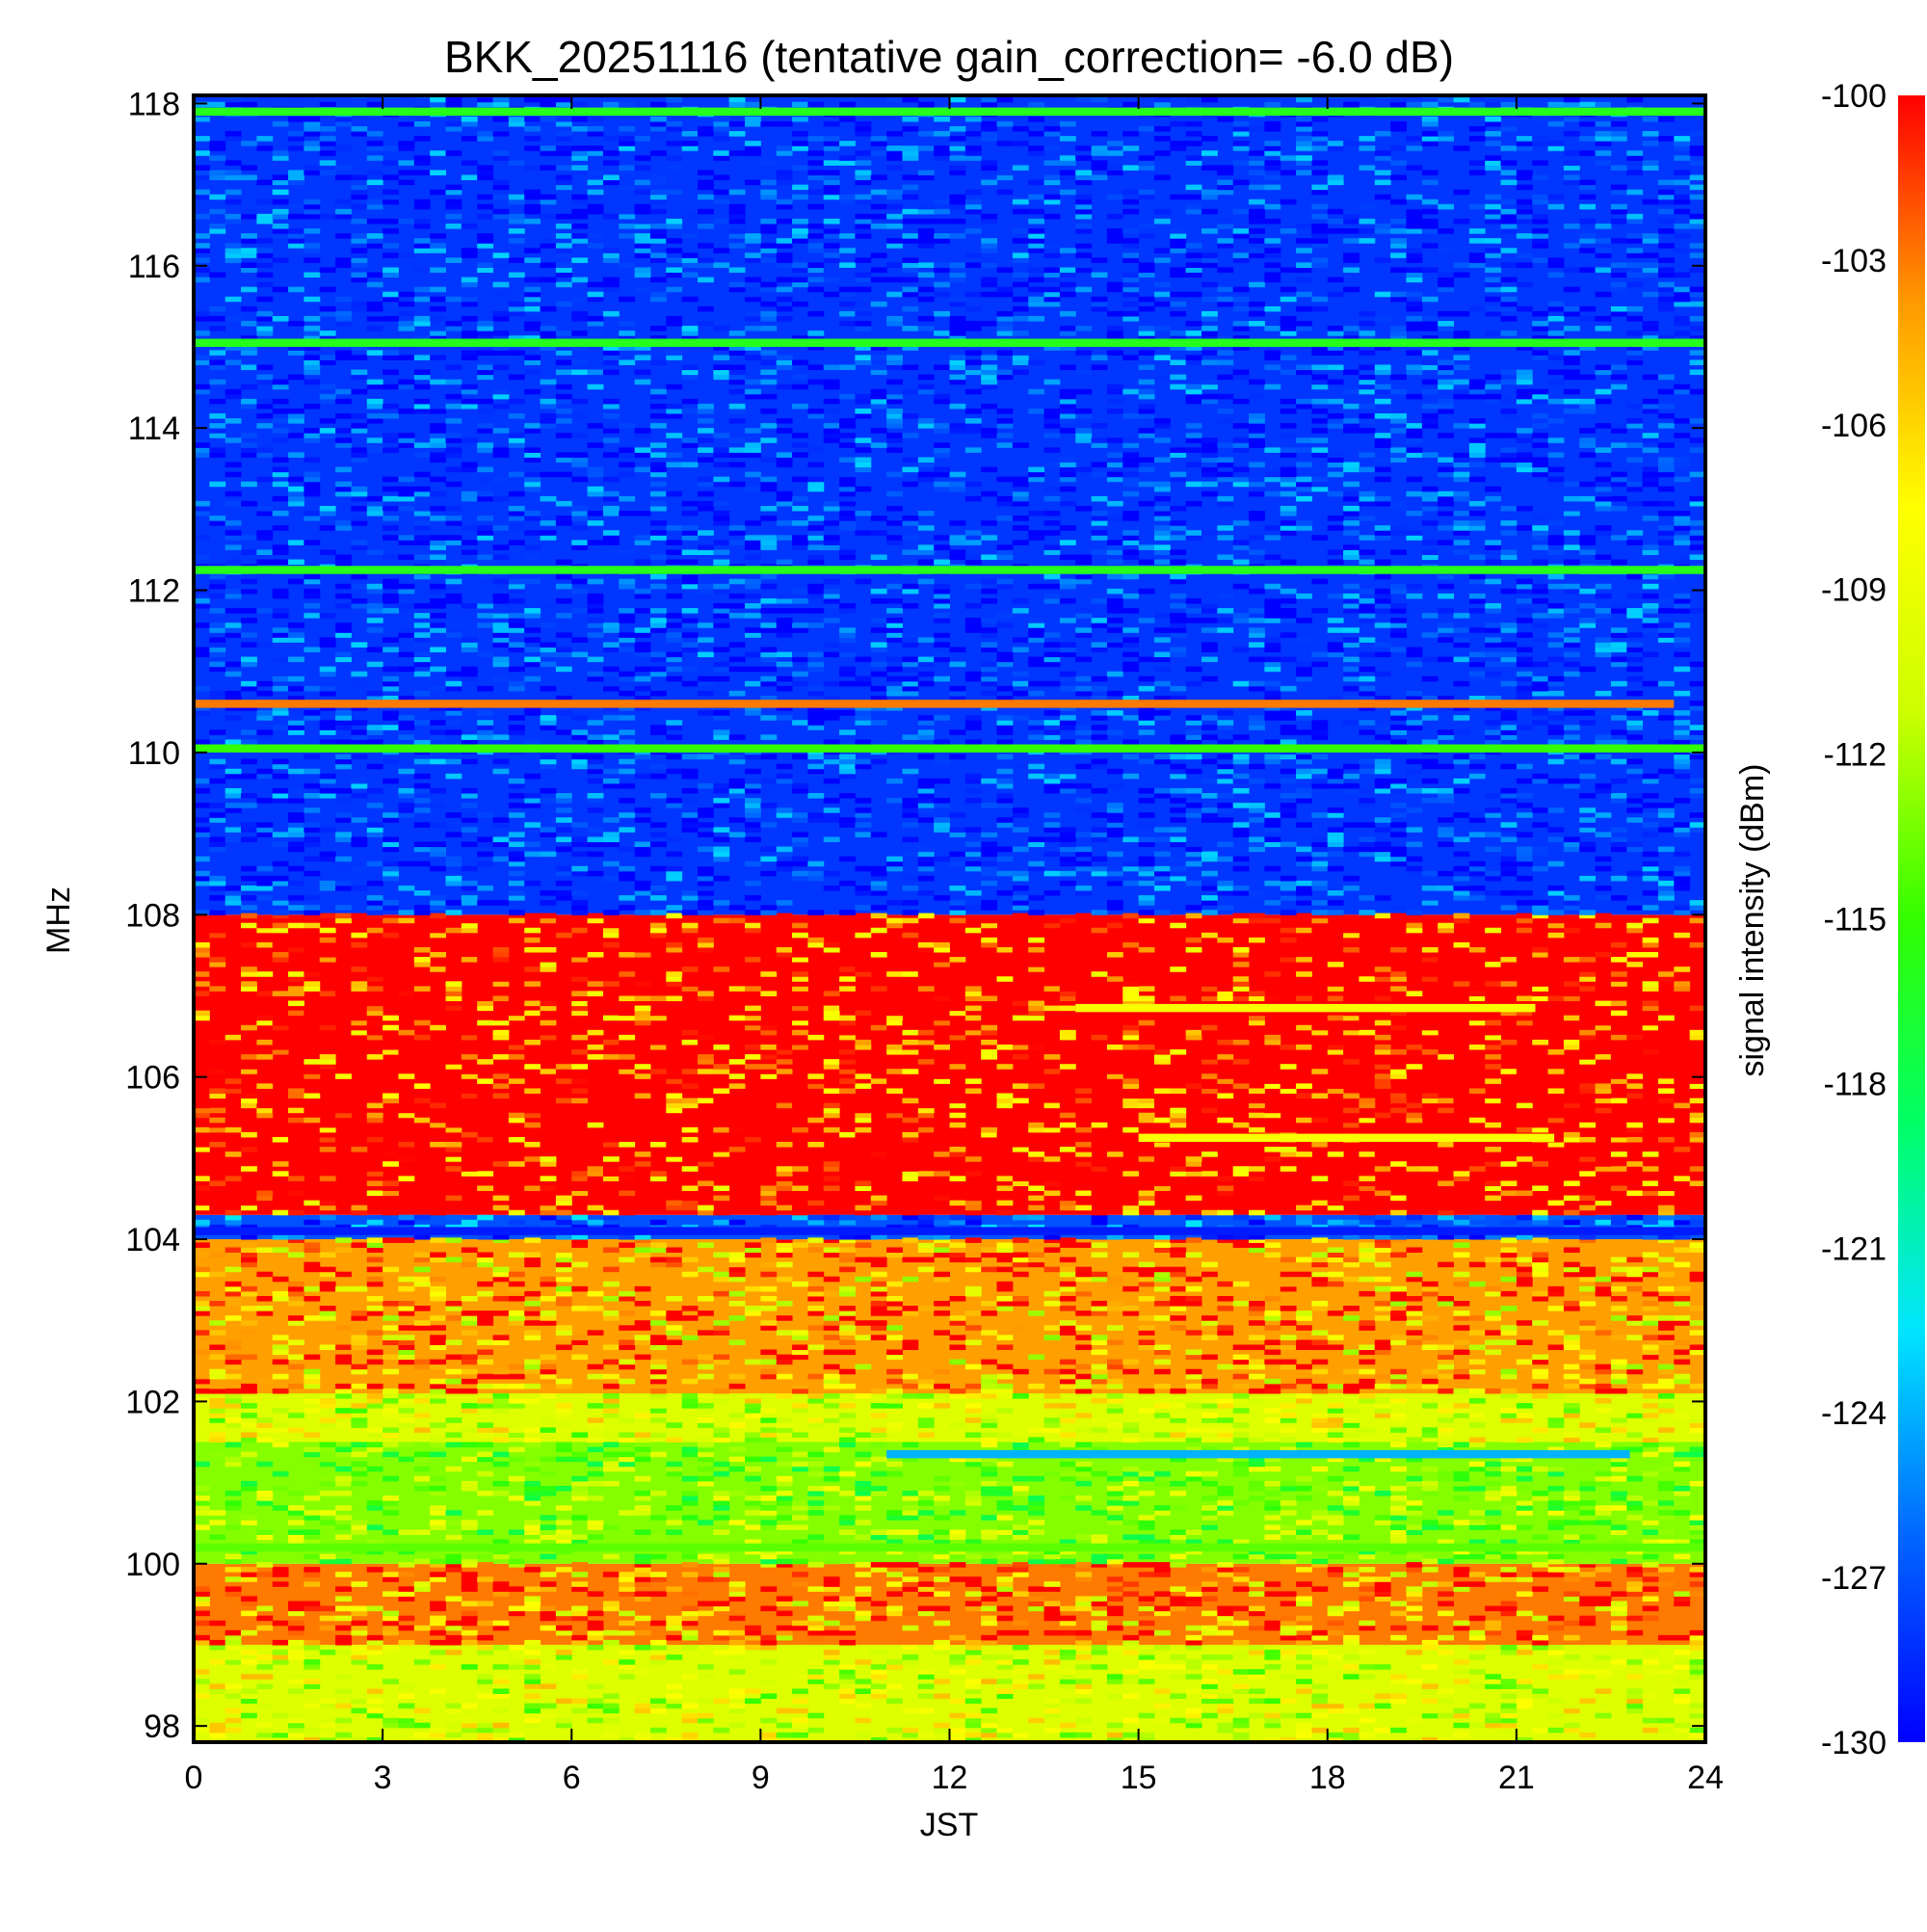  Describe the element at coordinates (152, 1078) in the screenshot. I see `y-tick-label: 106` at that location.